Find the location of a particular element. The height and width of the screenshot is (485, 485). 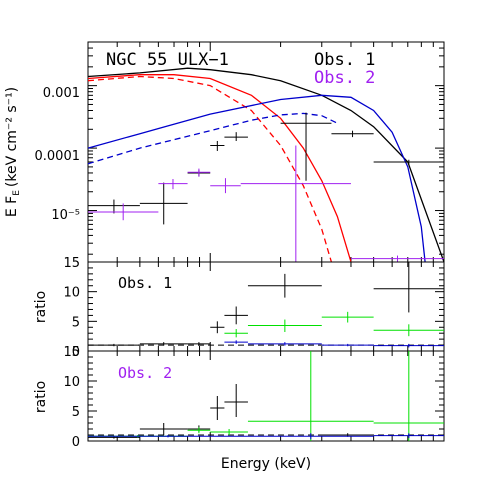

x-axis-label: Energy (keV) is located at coordinates (266, 464).